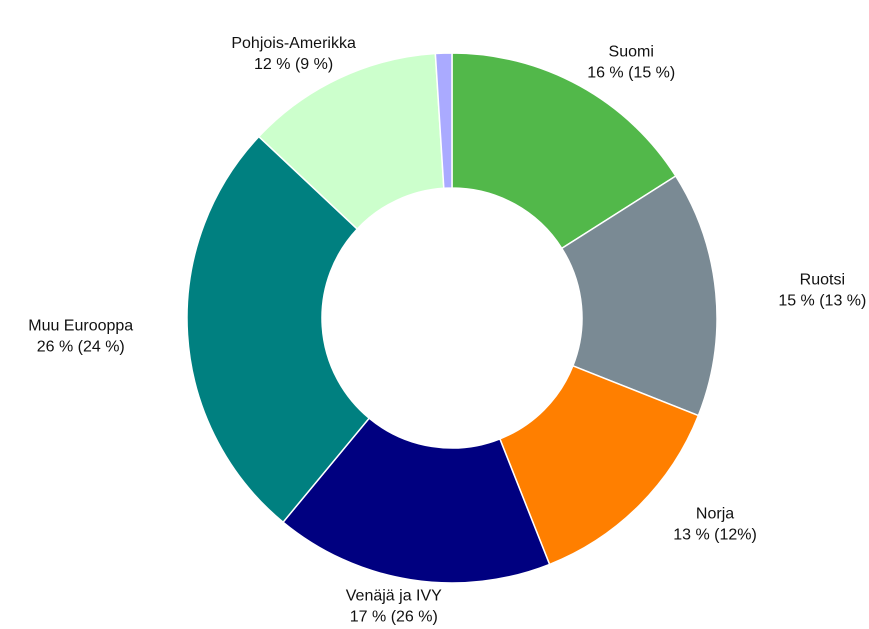 The image size is (869, 629). Describe the element at coordinates (822, 301) in the screenshot. I see `slice-value-label: 15 % (13 %)` at that location.